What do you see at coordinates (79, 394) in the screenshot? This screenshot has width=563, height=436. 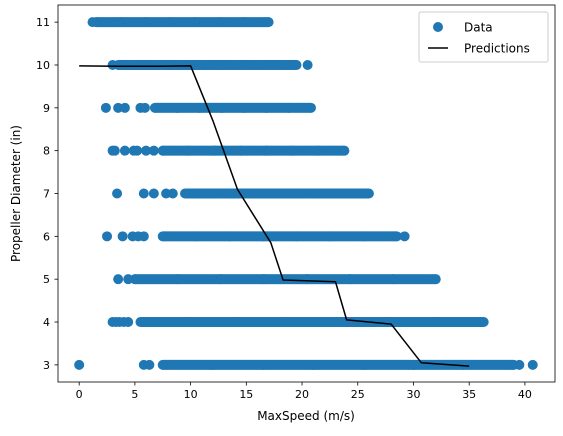 I see `x-tick-label: 0` at bounding box center [79, 394].